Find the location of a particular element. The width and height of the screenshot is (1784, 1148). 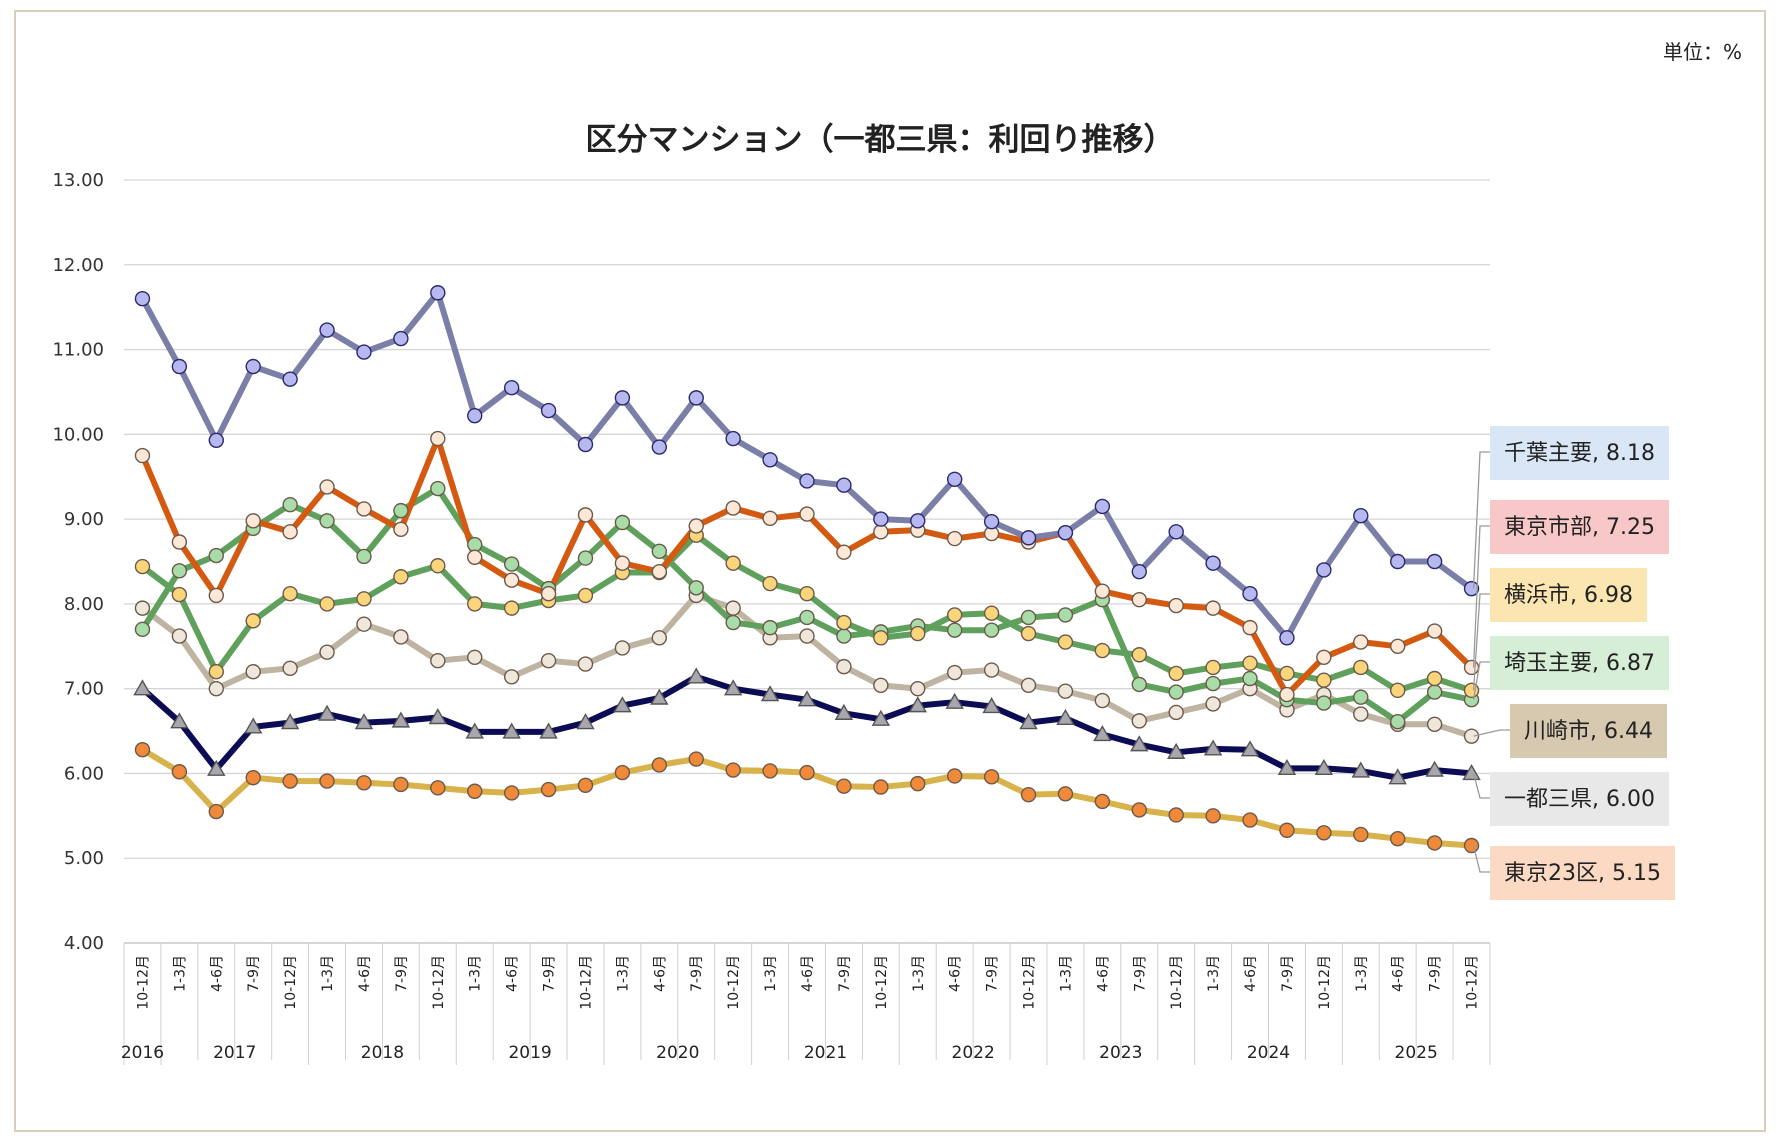

series-label-text: 横浜市, 6.98 is located at coordinates (1568, 595).